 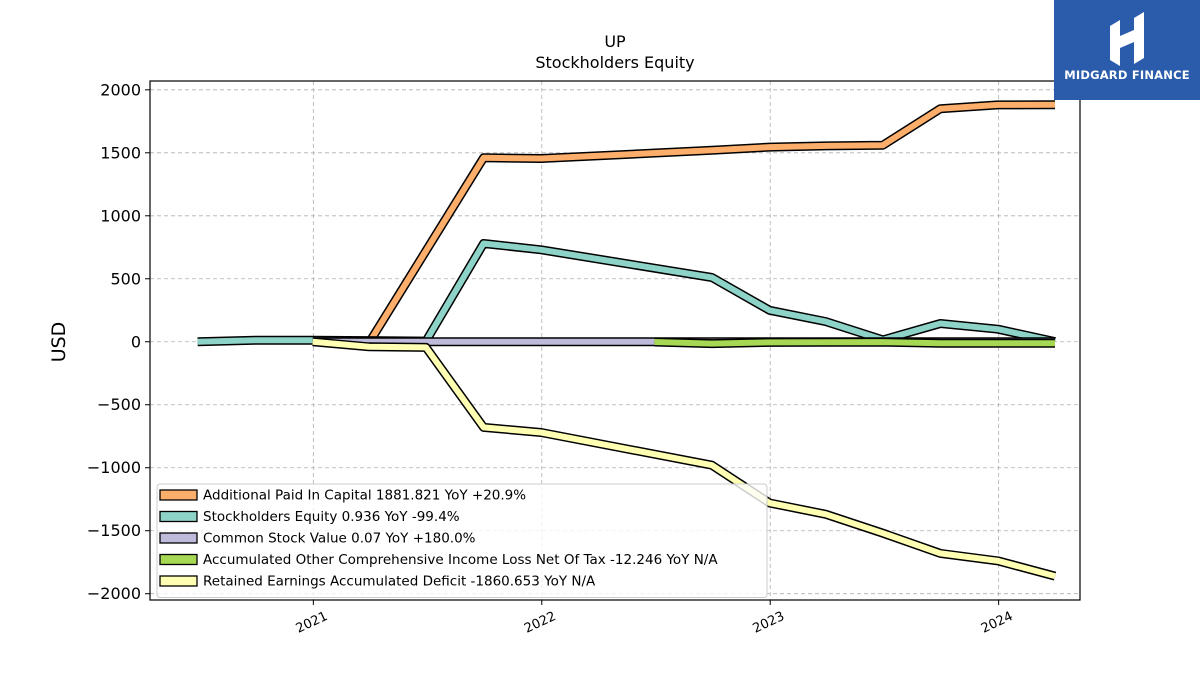 What do you see at coordinates (114, 530) in the screenshot?
I see `y-tick-label: −1500` at bounding box center [114, 530].